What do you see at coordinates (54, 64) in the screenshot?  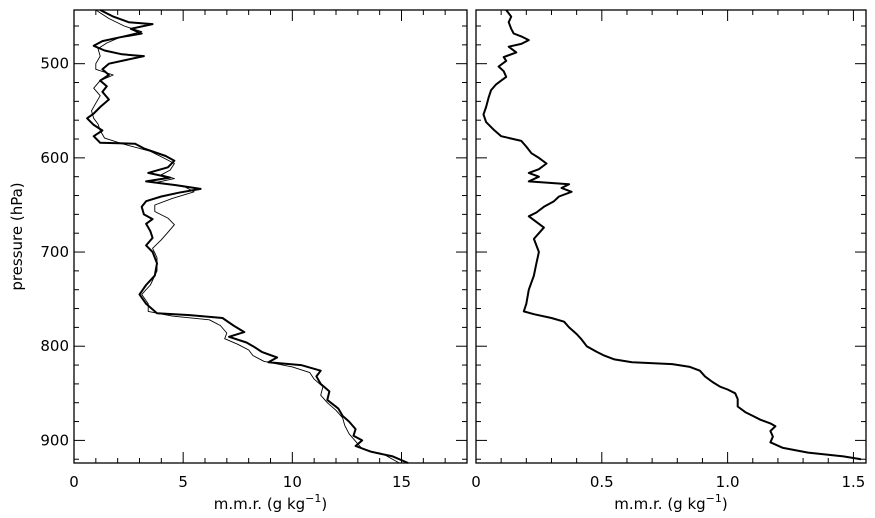 I see `y-tick-label: 500` at bounding box center [54, 64].